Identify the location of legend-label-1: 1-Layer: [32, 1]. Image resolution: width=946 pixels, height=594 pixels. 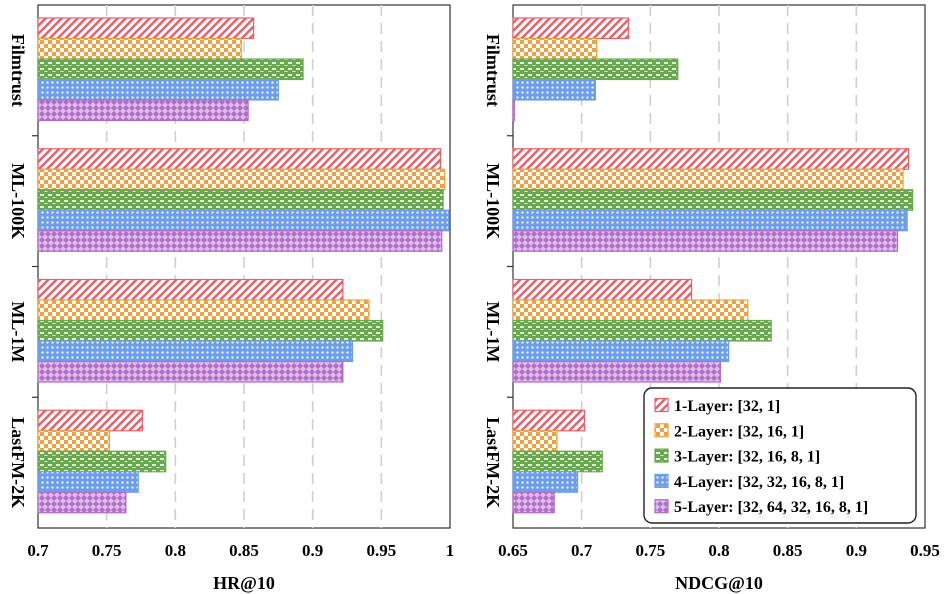
(727, 406).